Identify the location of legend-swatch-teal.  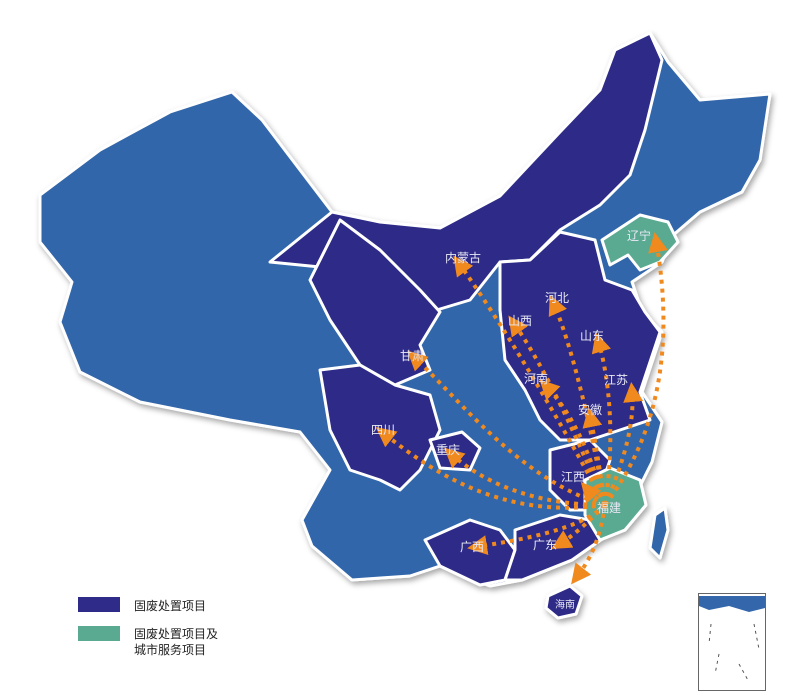
(99, 633).